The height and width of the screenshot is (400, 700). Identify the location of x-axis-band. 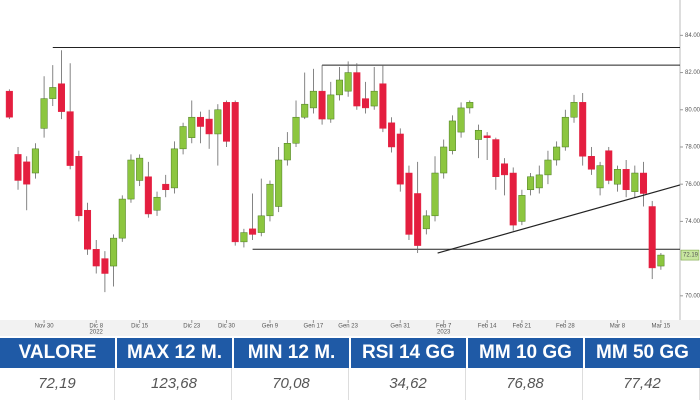
(350, 328).